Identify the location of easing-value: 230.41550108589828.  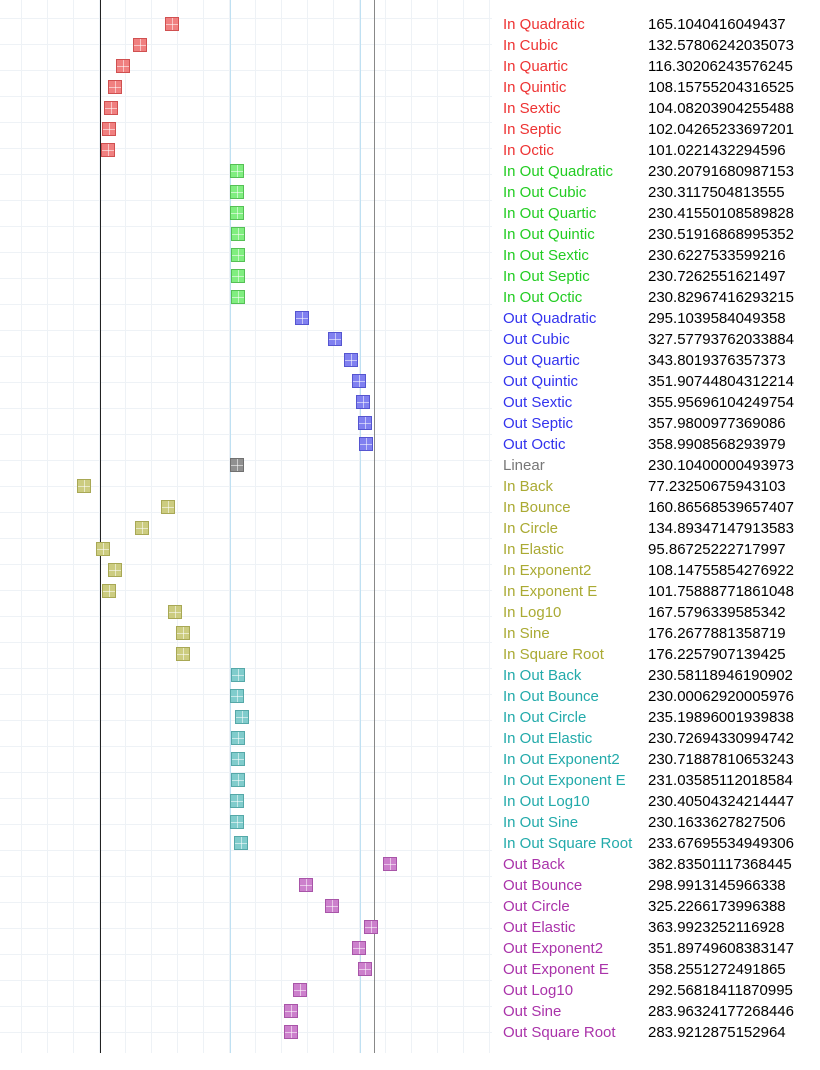
(721, 213).